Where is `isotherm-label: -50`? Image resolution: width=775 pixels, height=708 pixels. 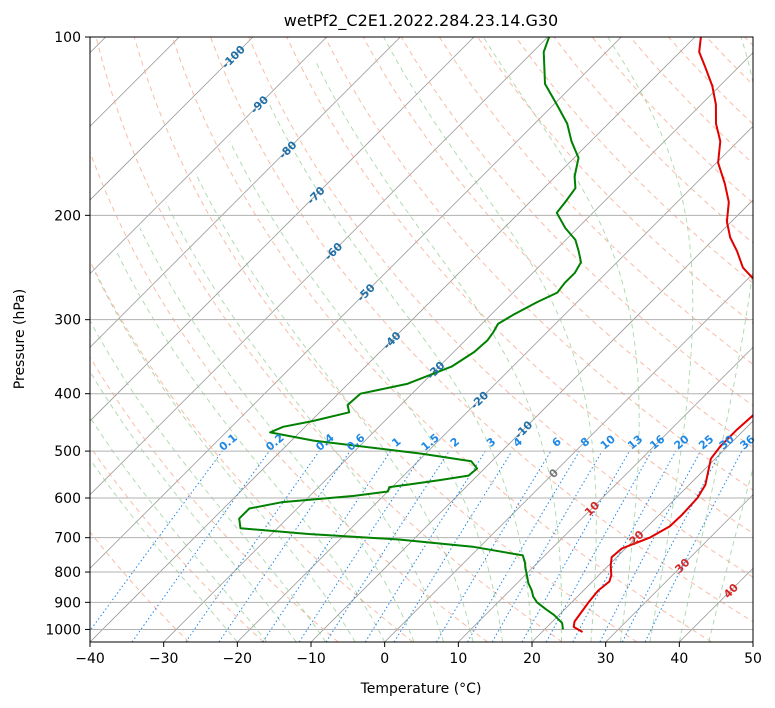 isotherm-label: -50 is located at coordinates (366, 292).